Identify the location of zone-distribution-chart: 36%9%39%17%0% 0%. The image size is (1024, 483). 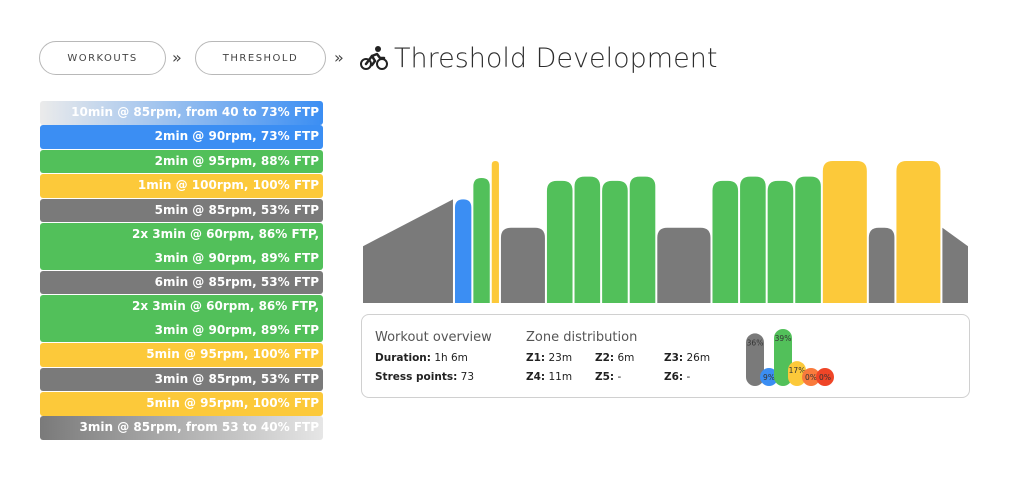
(790, 357).